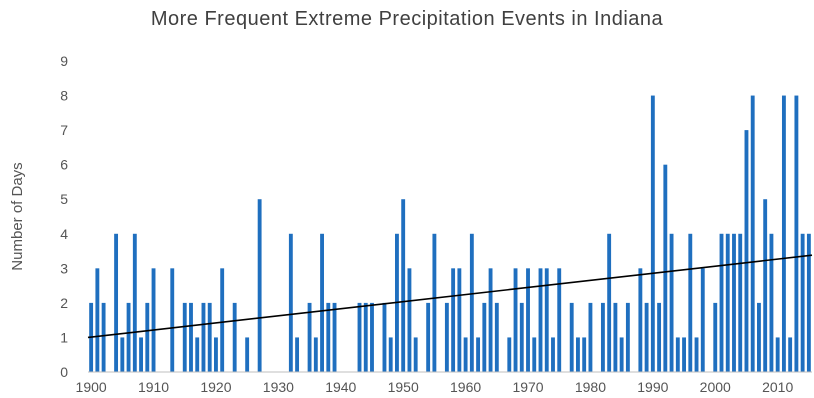 Image resolution: width=814 pixels, height=398 pixels. What do you see at coordinates (677, 354) in the screenshot?
I see `bar-1994` at bounding box center [677, 354].